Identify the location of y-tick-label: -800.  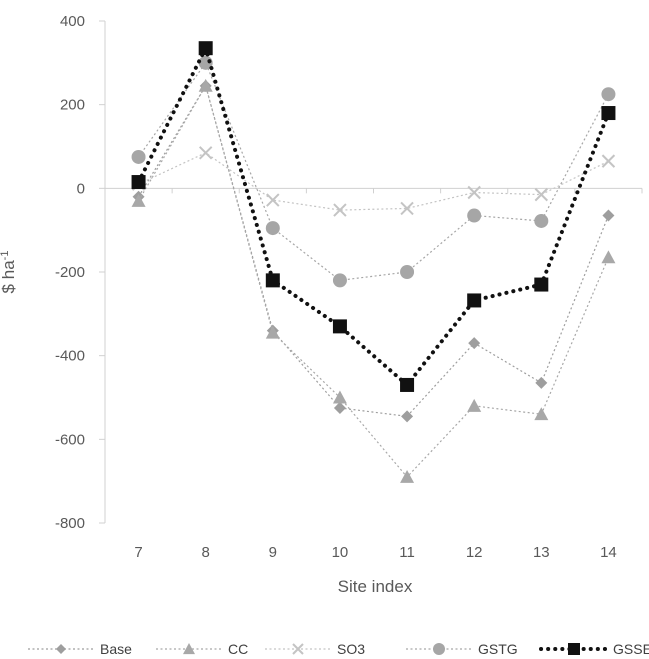
(70, 523).